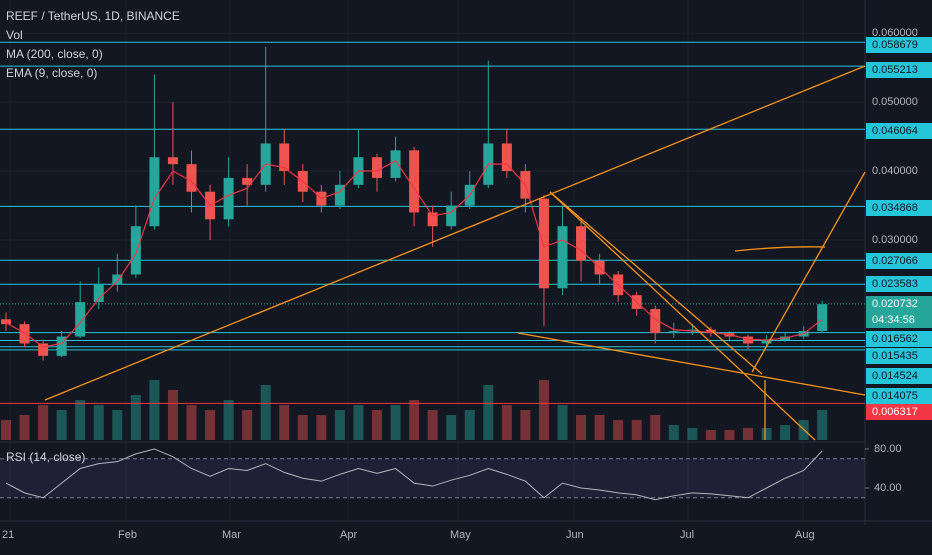 The image size is (932, 555). Describe the element at coordinates (895, 33) in the screenshot. I see `y-tick-label: 0.060000` at that location.